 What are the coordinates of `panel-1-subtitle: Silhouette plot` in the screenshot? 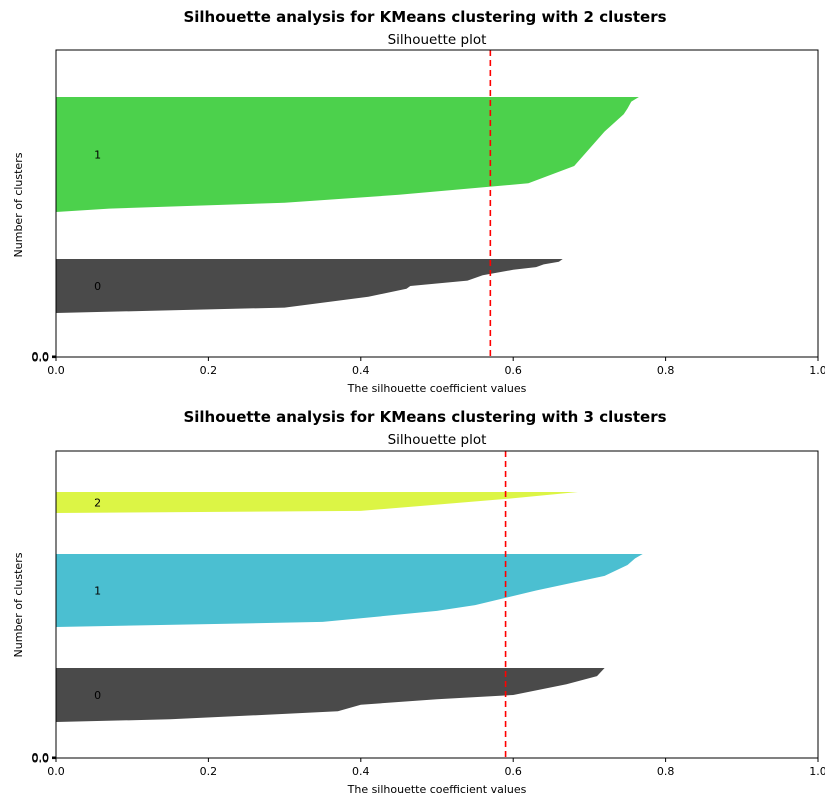 It's located at (437, 40).